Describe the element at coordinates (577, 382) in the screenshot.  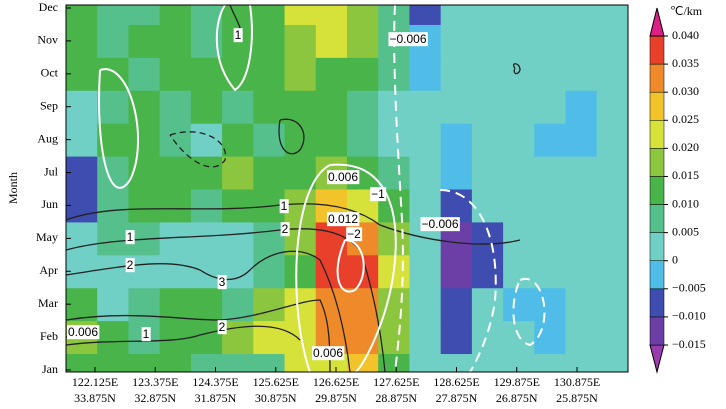
I see `x-tick-label: 130.875E` at that location.